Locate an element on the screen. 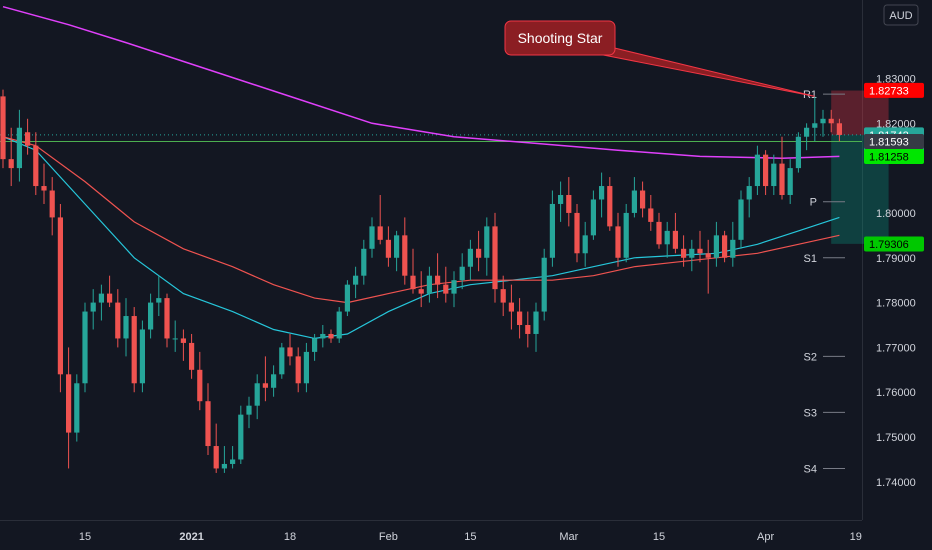  currency-box is located at coordinates (901, 15).